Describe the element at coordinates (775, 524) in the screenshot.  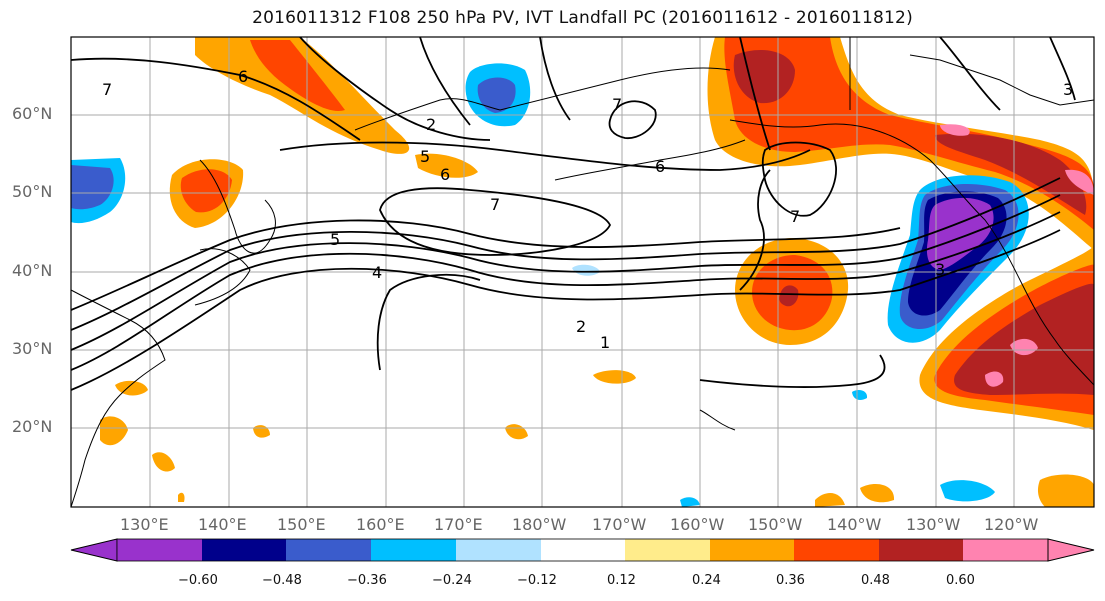
I see `lon-label: 150°W` at that location.